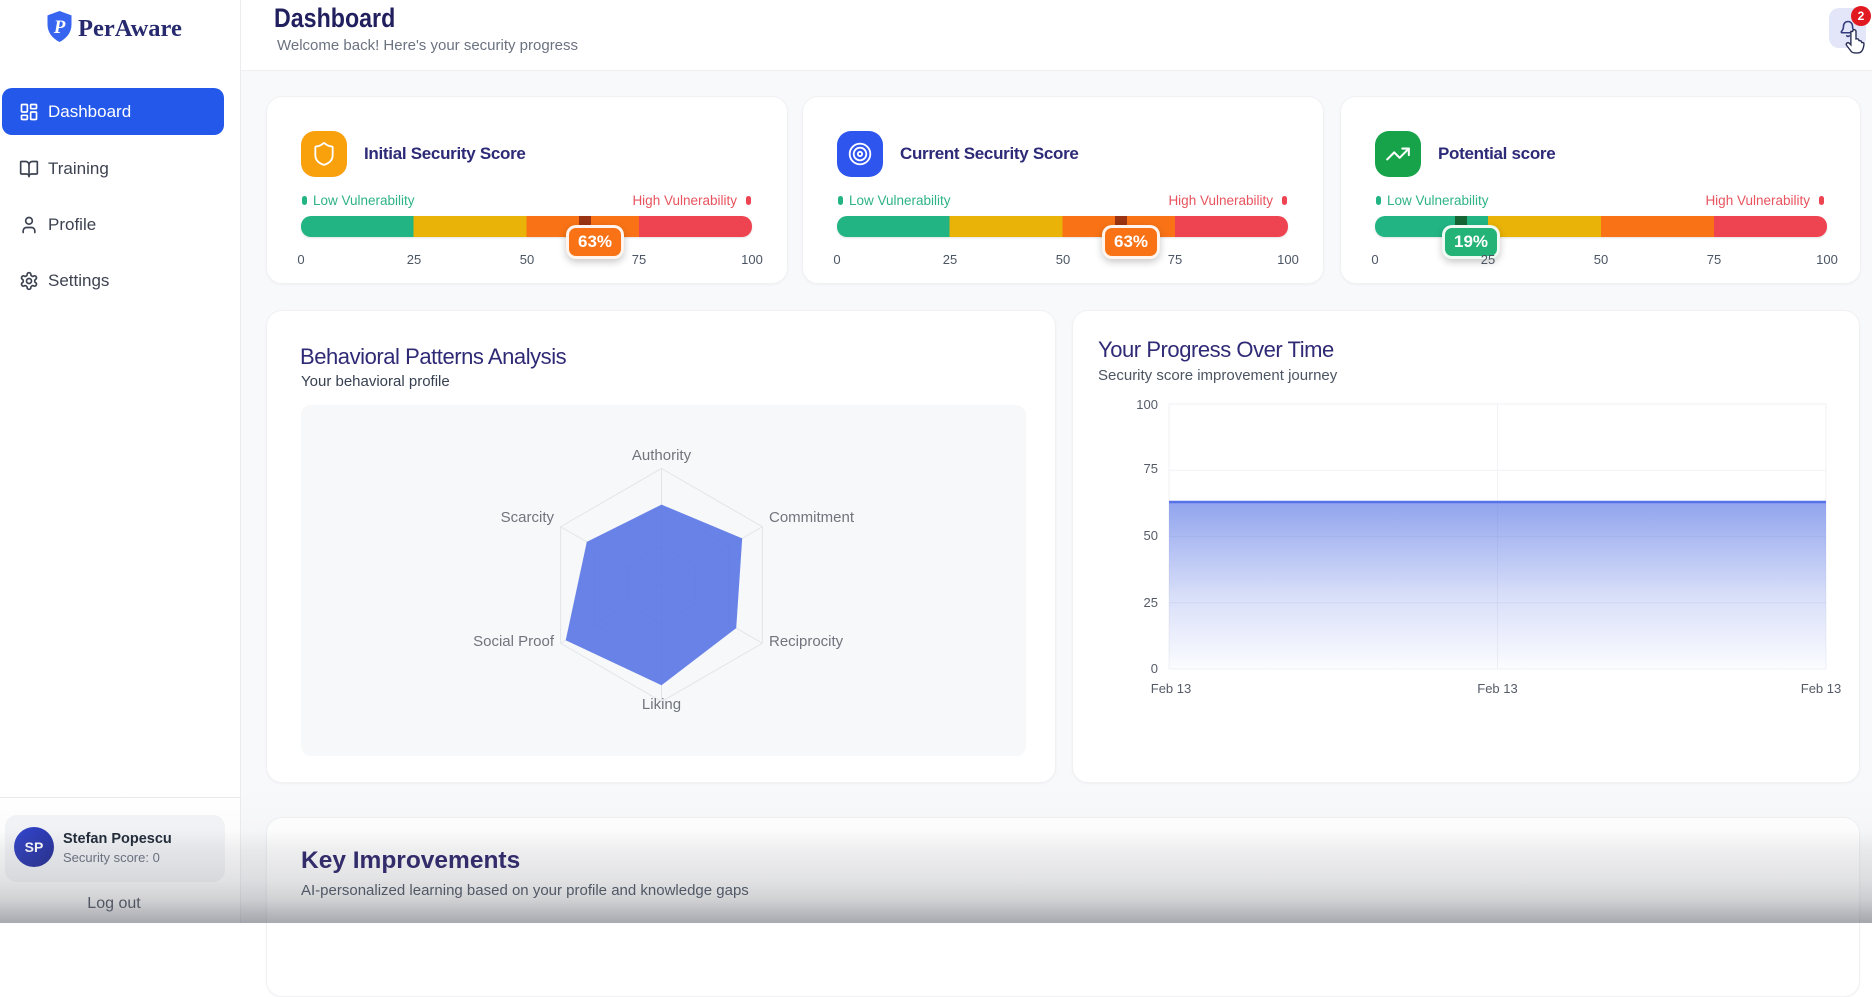 This screenshot has height=997, width=1872. I want to click on svg-text: Scarcity, so click(528, 517).